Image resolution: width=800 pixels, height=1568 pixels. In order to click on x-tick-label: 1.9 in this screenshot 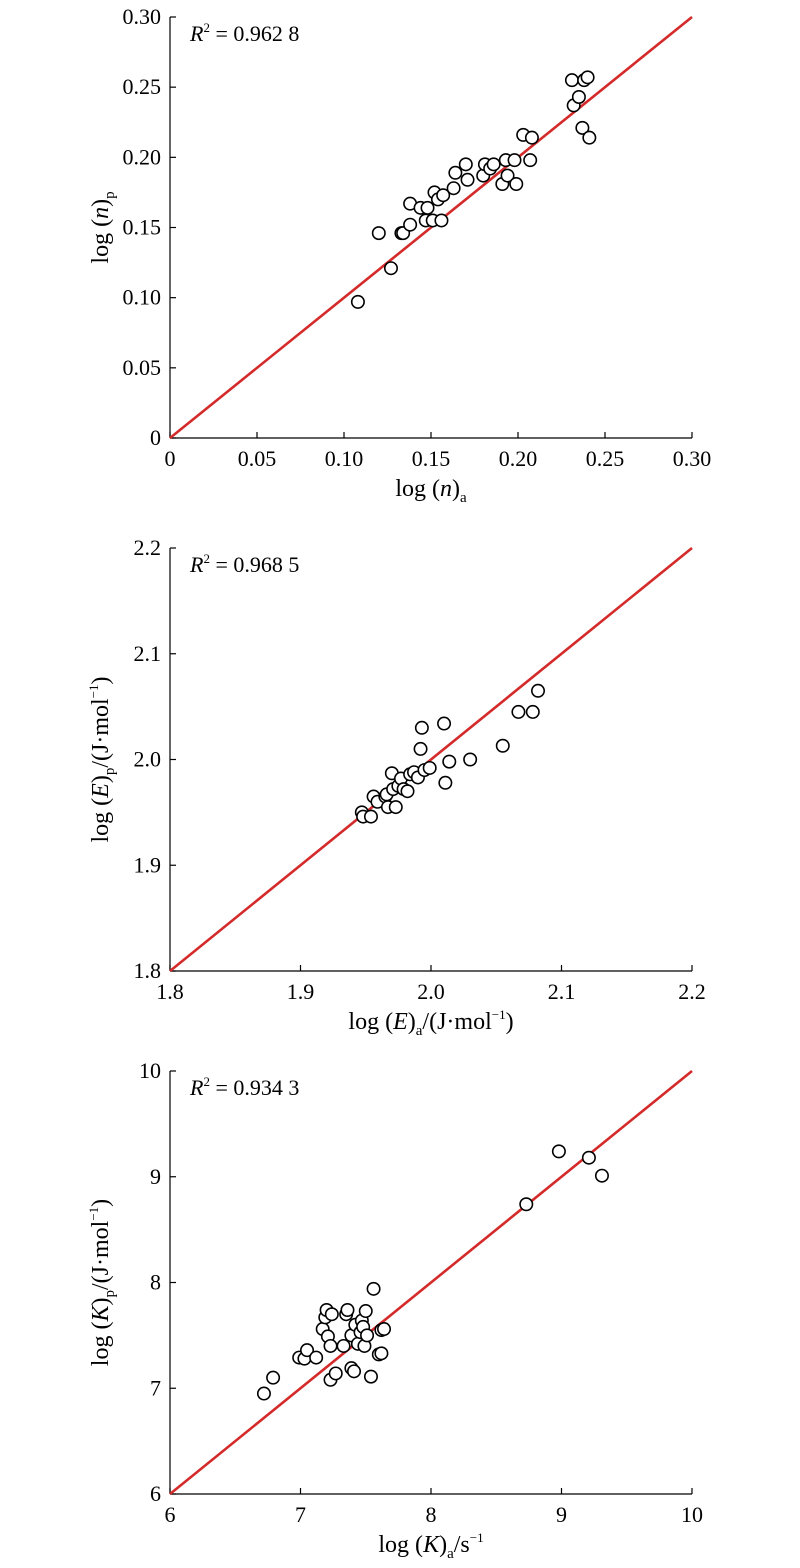, I will do `click(301, 991)`.